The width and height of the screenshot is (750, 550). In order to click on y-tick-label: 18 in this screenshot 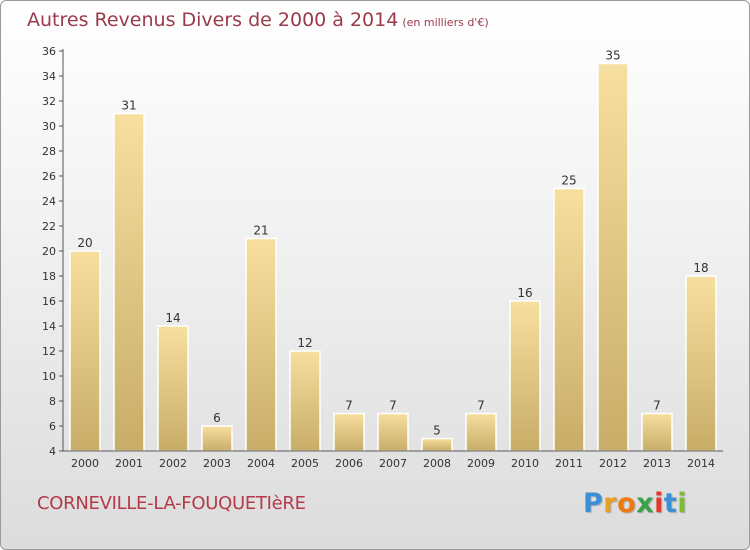, I will do `click(49, 276)`.